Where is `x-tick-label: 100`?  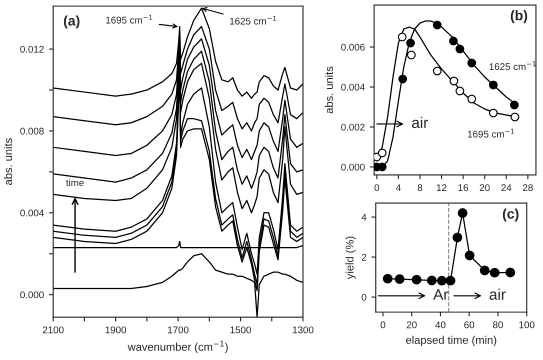
x-tick-label: 100 is located at coordinates (526, 324).